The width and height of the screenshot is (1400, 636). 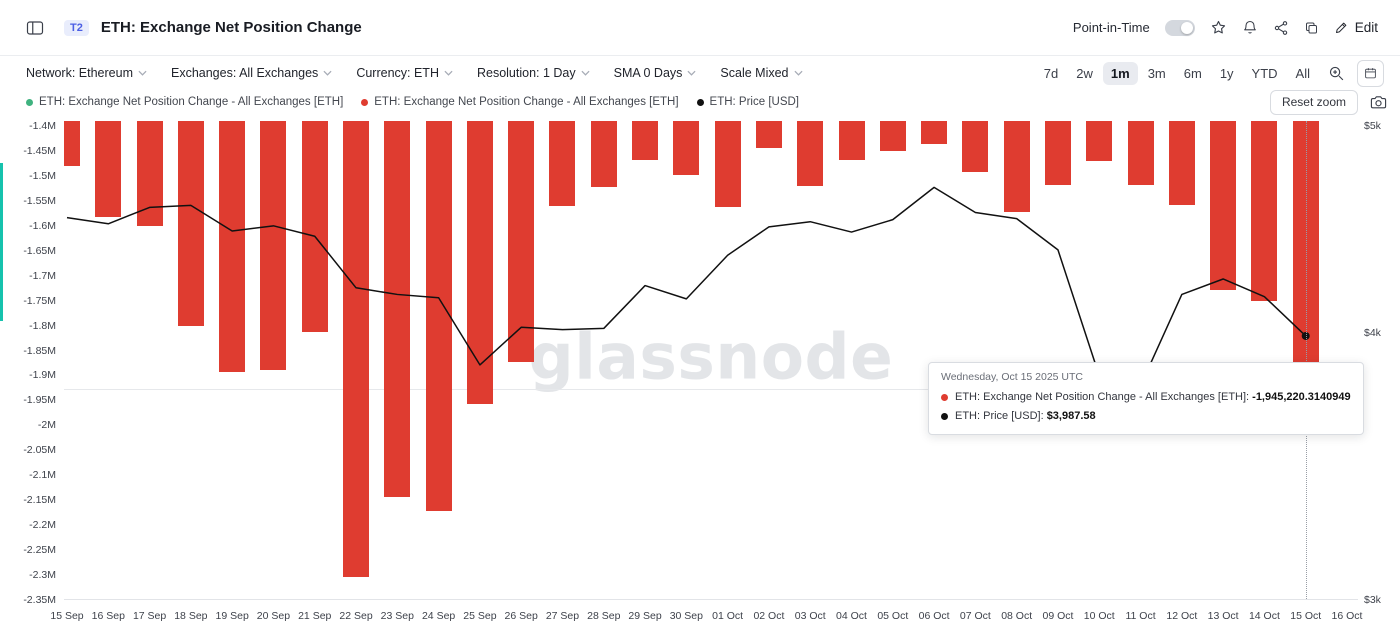 What do you see at coordinates (686, 148) in the screenshot?
I see `bar-30-sep` at bounding box center [686, 148].